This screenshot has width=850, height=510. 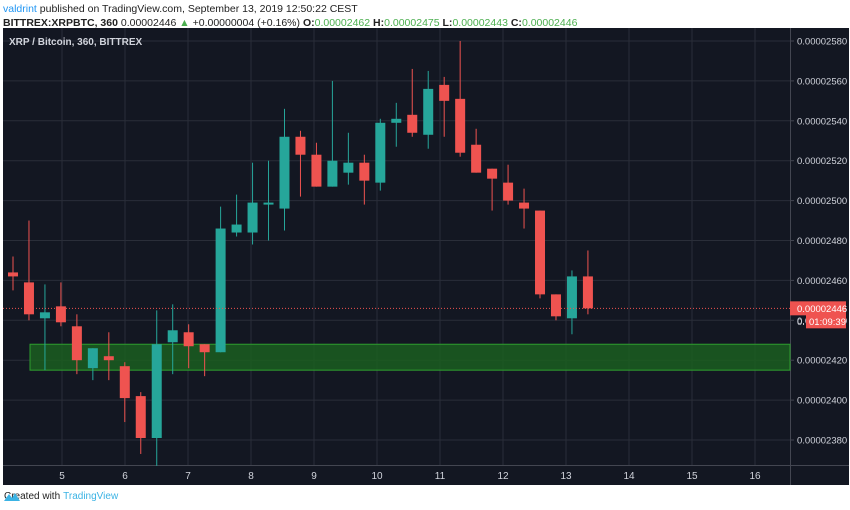 What do you see at coordinates (12, 497) in the screenshot?
I see `tradingview-logo-icon` at bounding box center [12, 497].